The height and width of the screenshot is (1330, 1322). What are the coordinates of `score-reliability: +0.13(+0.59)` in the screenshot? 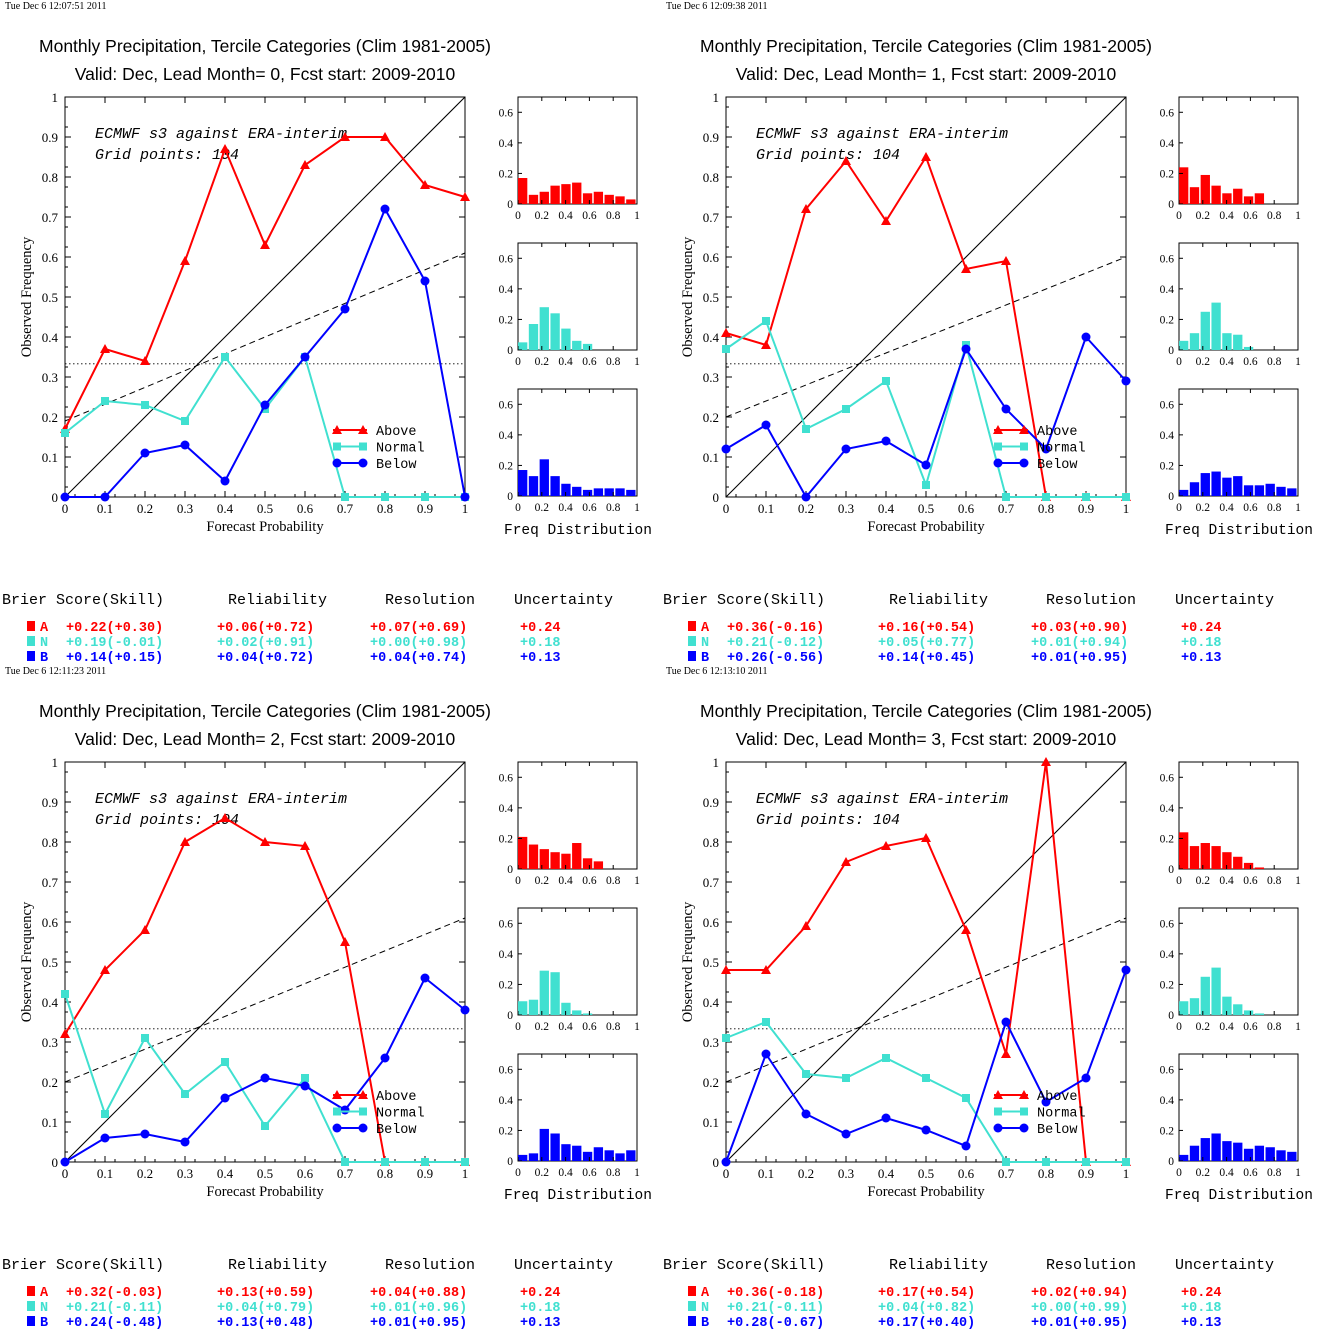 It's located at (265, 1293).